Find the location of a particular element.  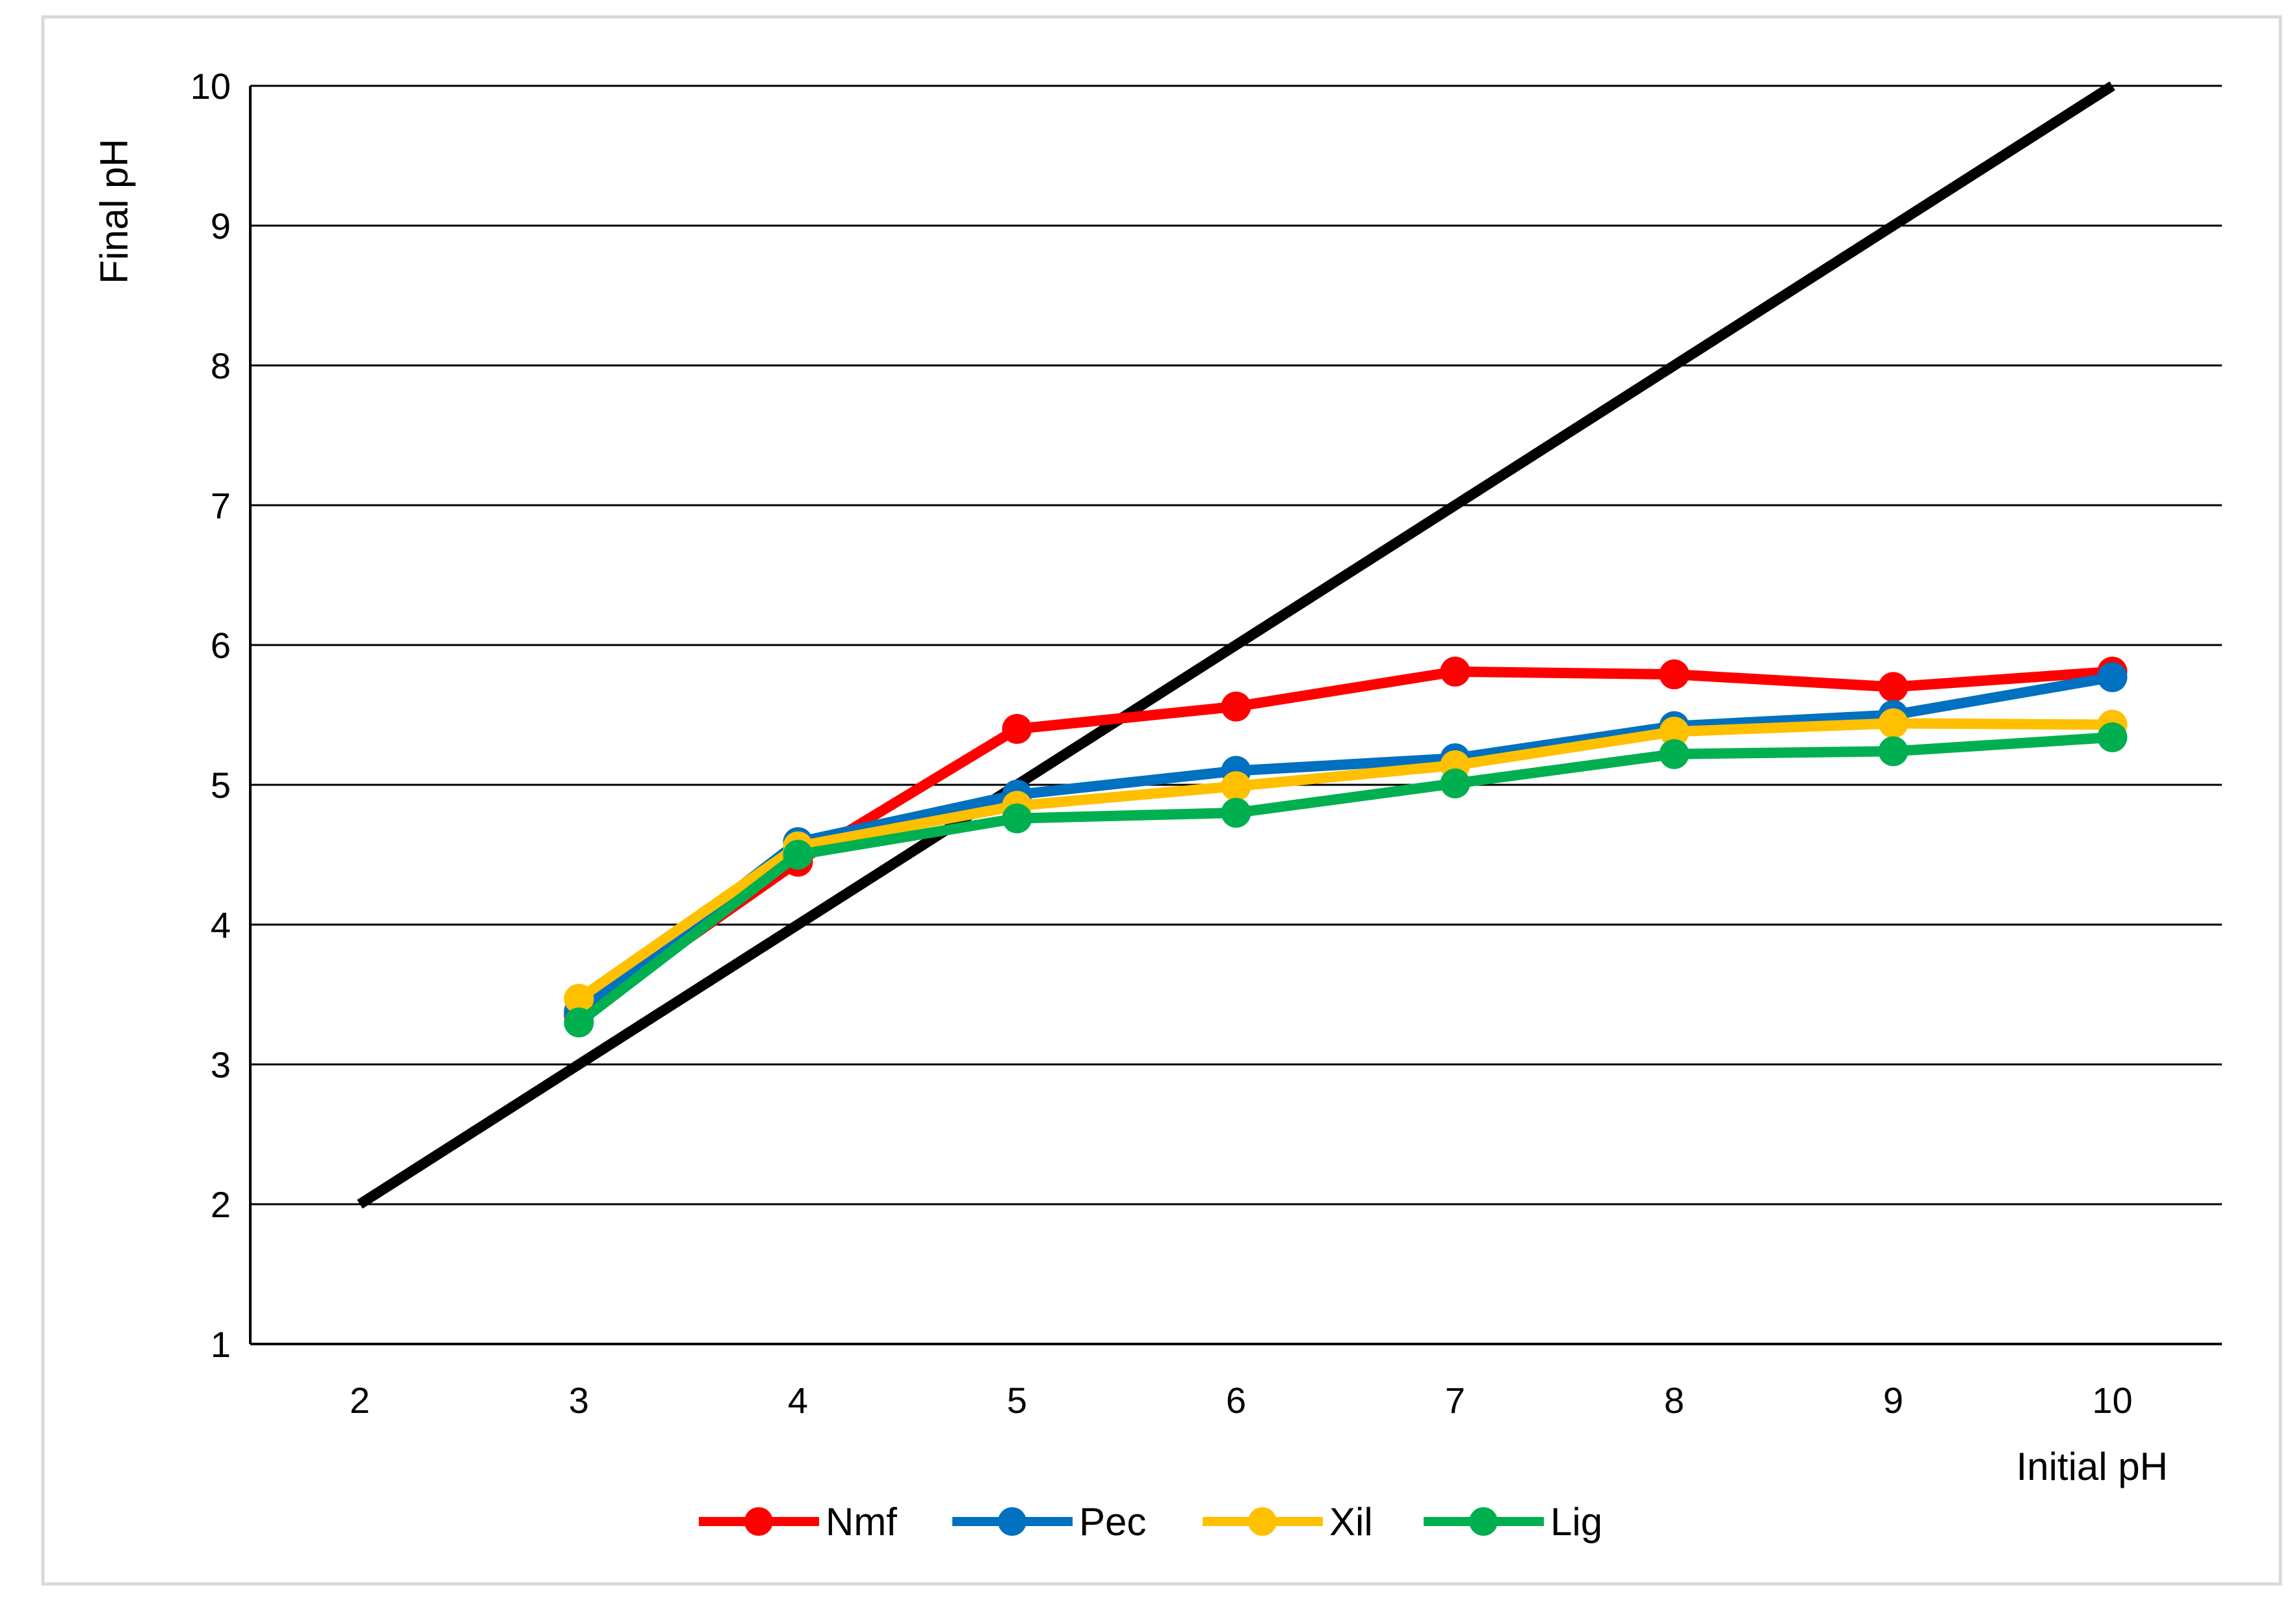

y-tick-label: 4 is located at coordinates (221, 924).